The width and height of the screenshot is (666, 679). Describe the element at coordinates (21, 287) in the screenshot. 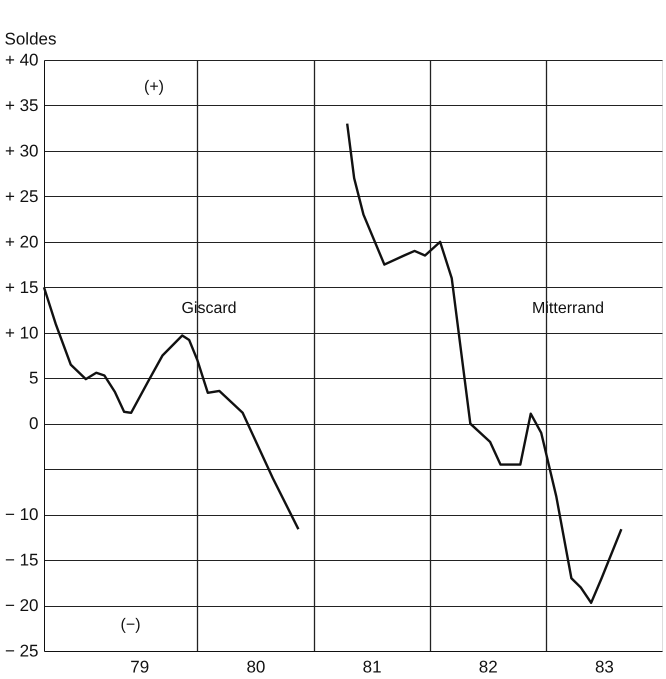

I see `y-tick-label: + 15` at that location.